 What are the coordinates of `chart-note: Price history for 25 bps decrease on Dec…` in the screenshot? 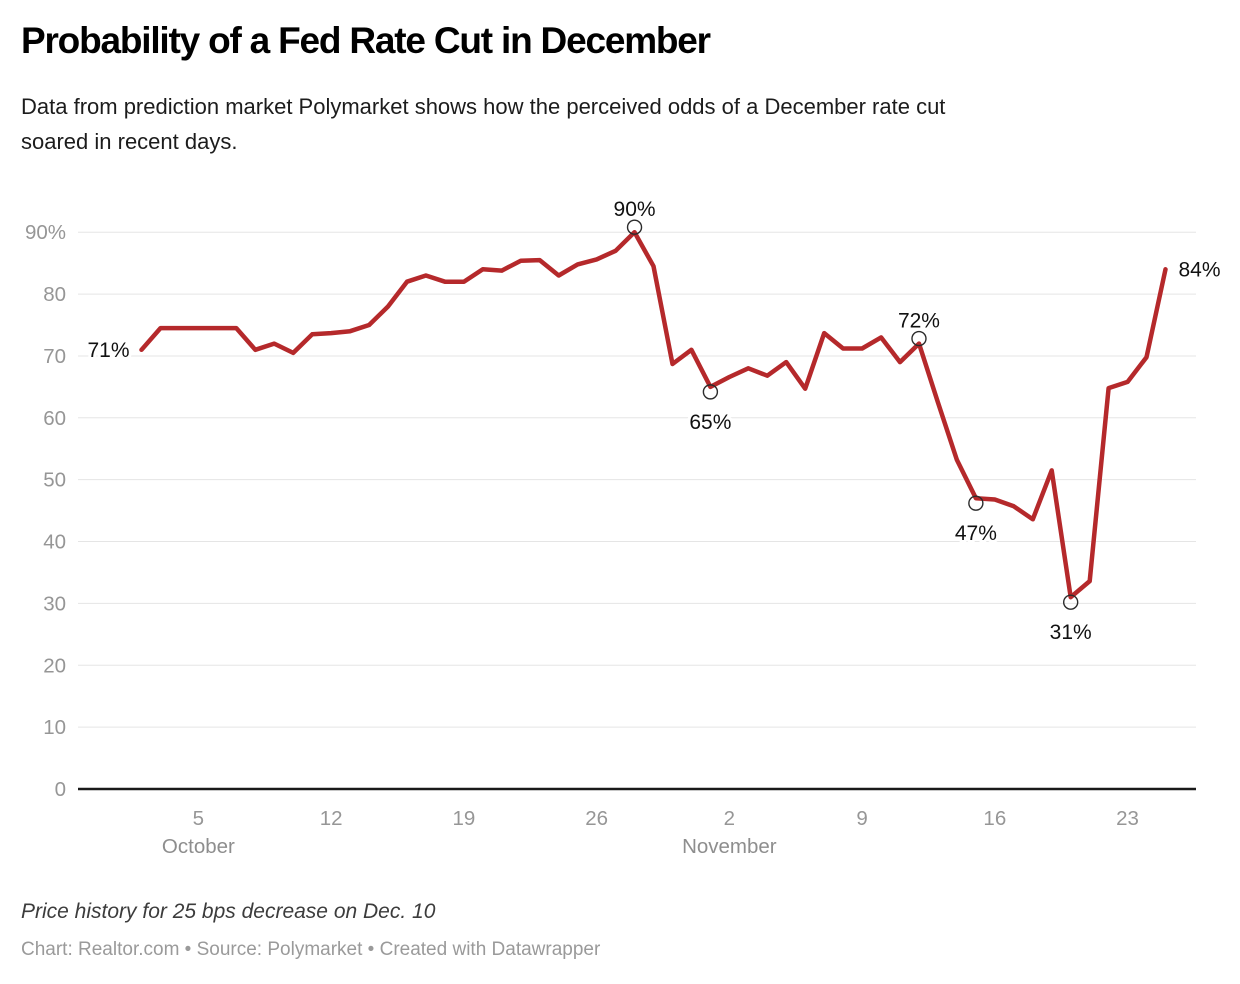 It's located at (228, 911).